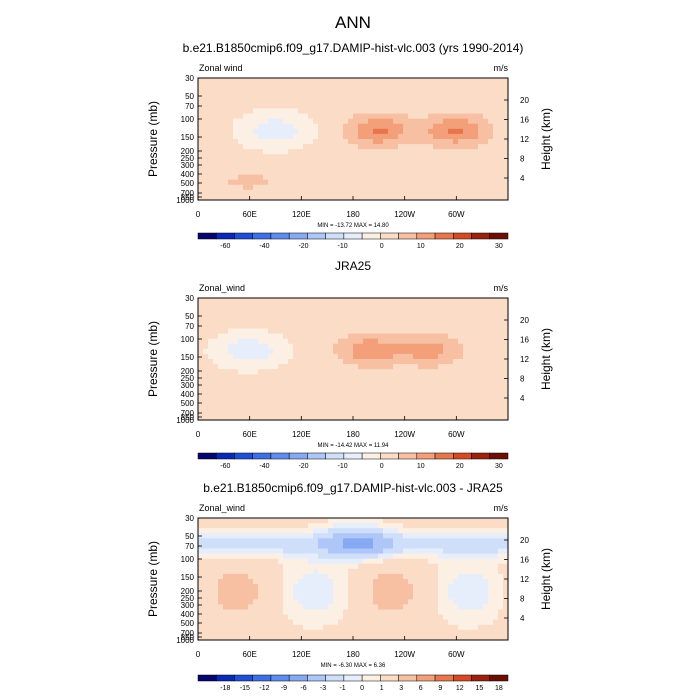  I want to click on colorbar-segment, so click(408, 456).